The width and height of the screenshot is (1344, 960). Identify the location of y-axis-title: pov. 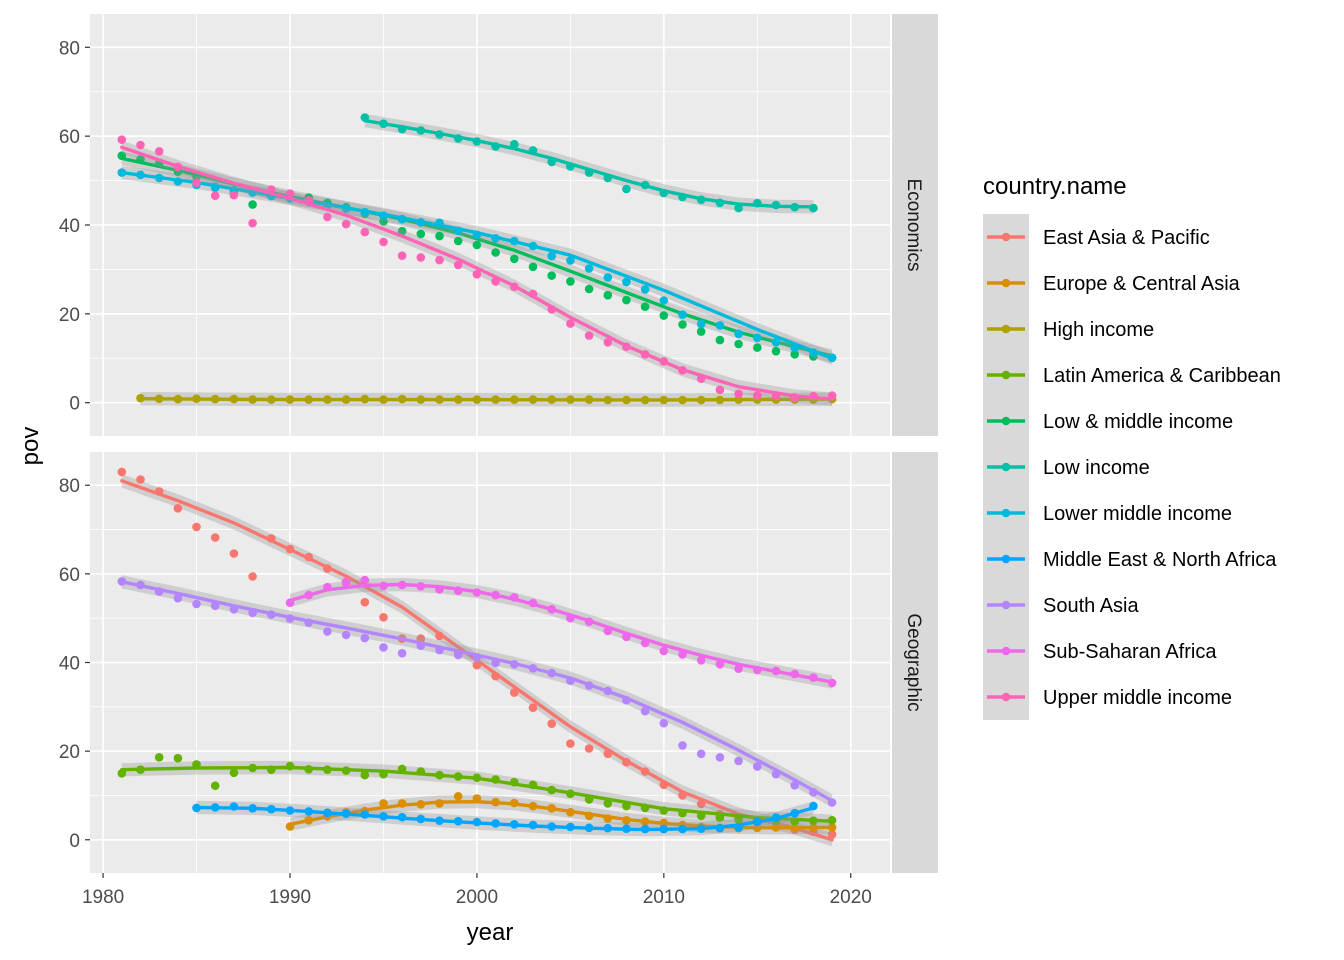
(30, 446).